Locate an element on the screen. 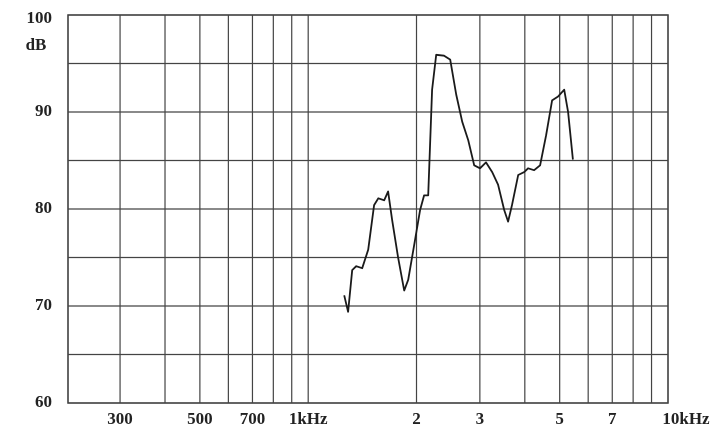  x-tick-label: 500 is located at coordinates (200, 418).